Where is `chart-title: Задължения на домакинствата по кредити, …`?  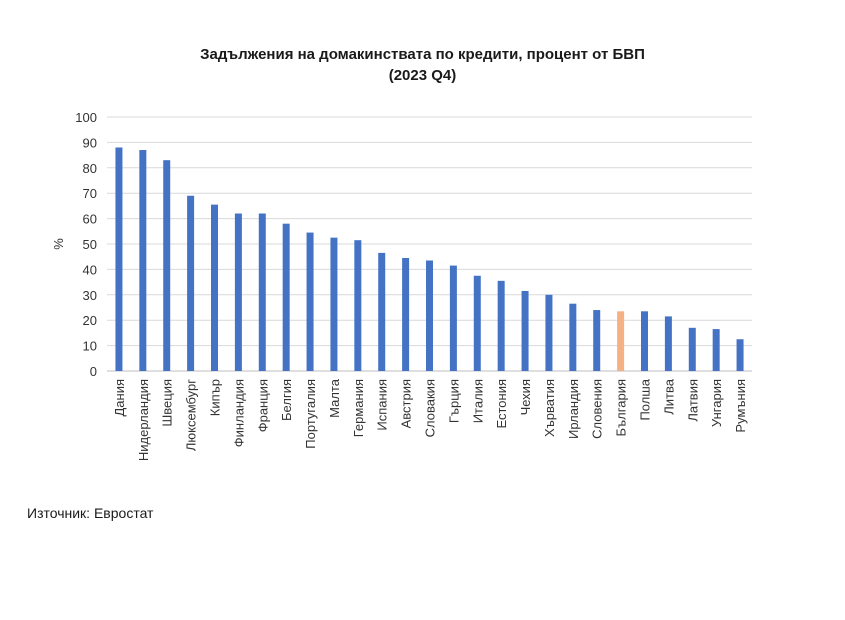 chart-title: Задължения на домакинствата по кредити, … is located at coordinates (422, 54).